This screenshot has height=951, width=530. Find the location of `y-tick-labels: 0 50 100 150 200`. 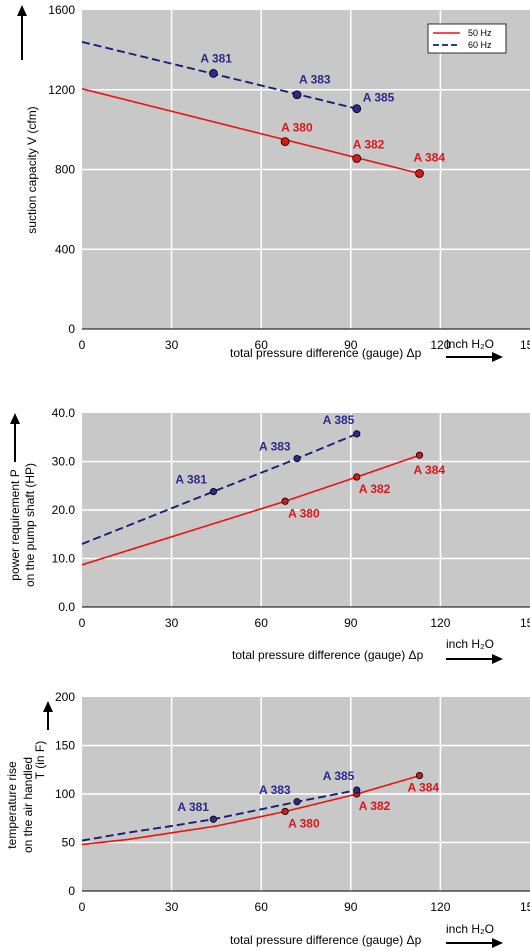

y-tick-labels: 0 50 100 150 200 is located at coordinates (65, 794).